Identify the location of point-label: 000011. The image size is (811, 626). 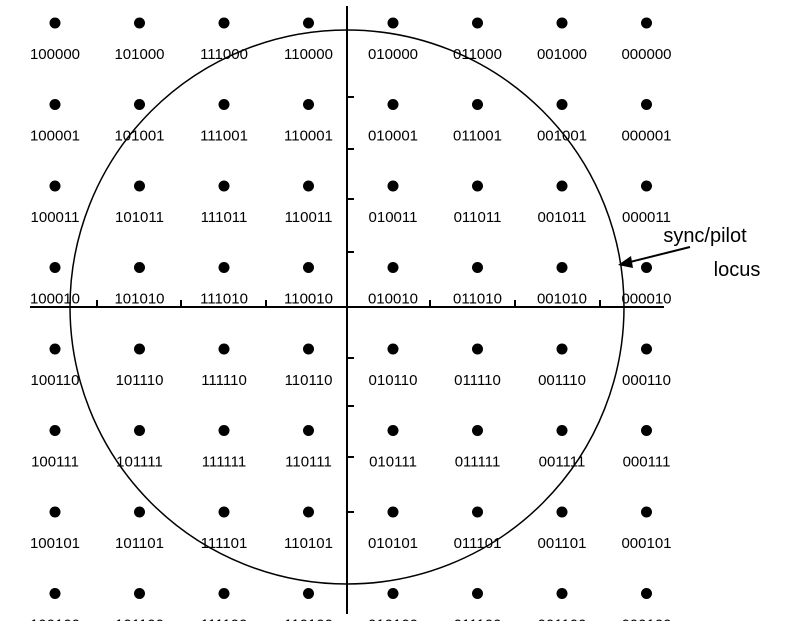
(646, 217).